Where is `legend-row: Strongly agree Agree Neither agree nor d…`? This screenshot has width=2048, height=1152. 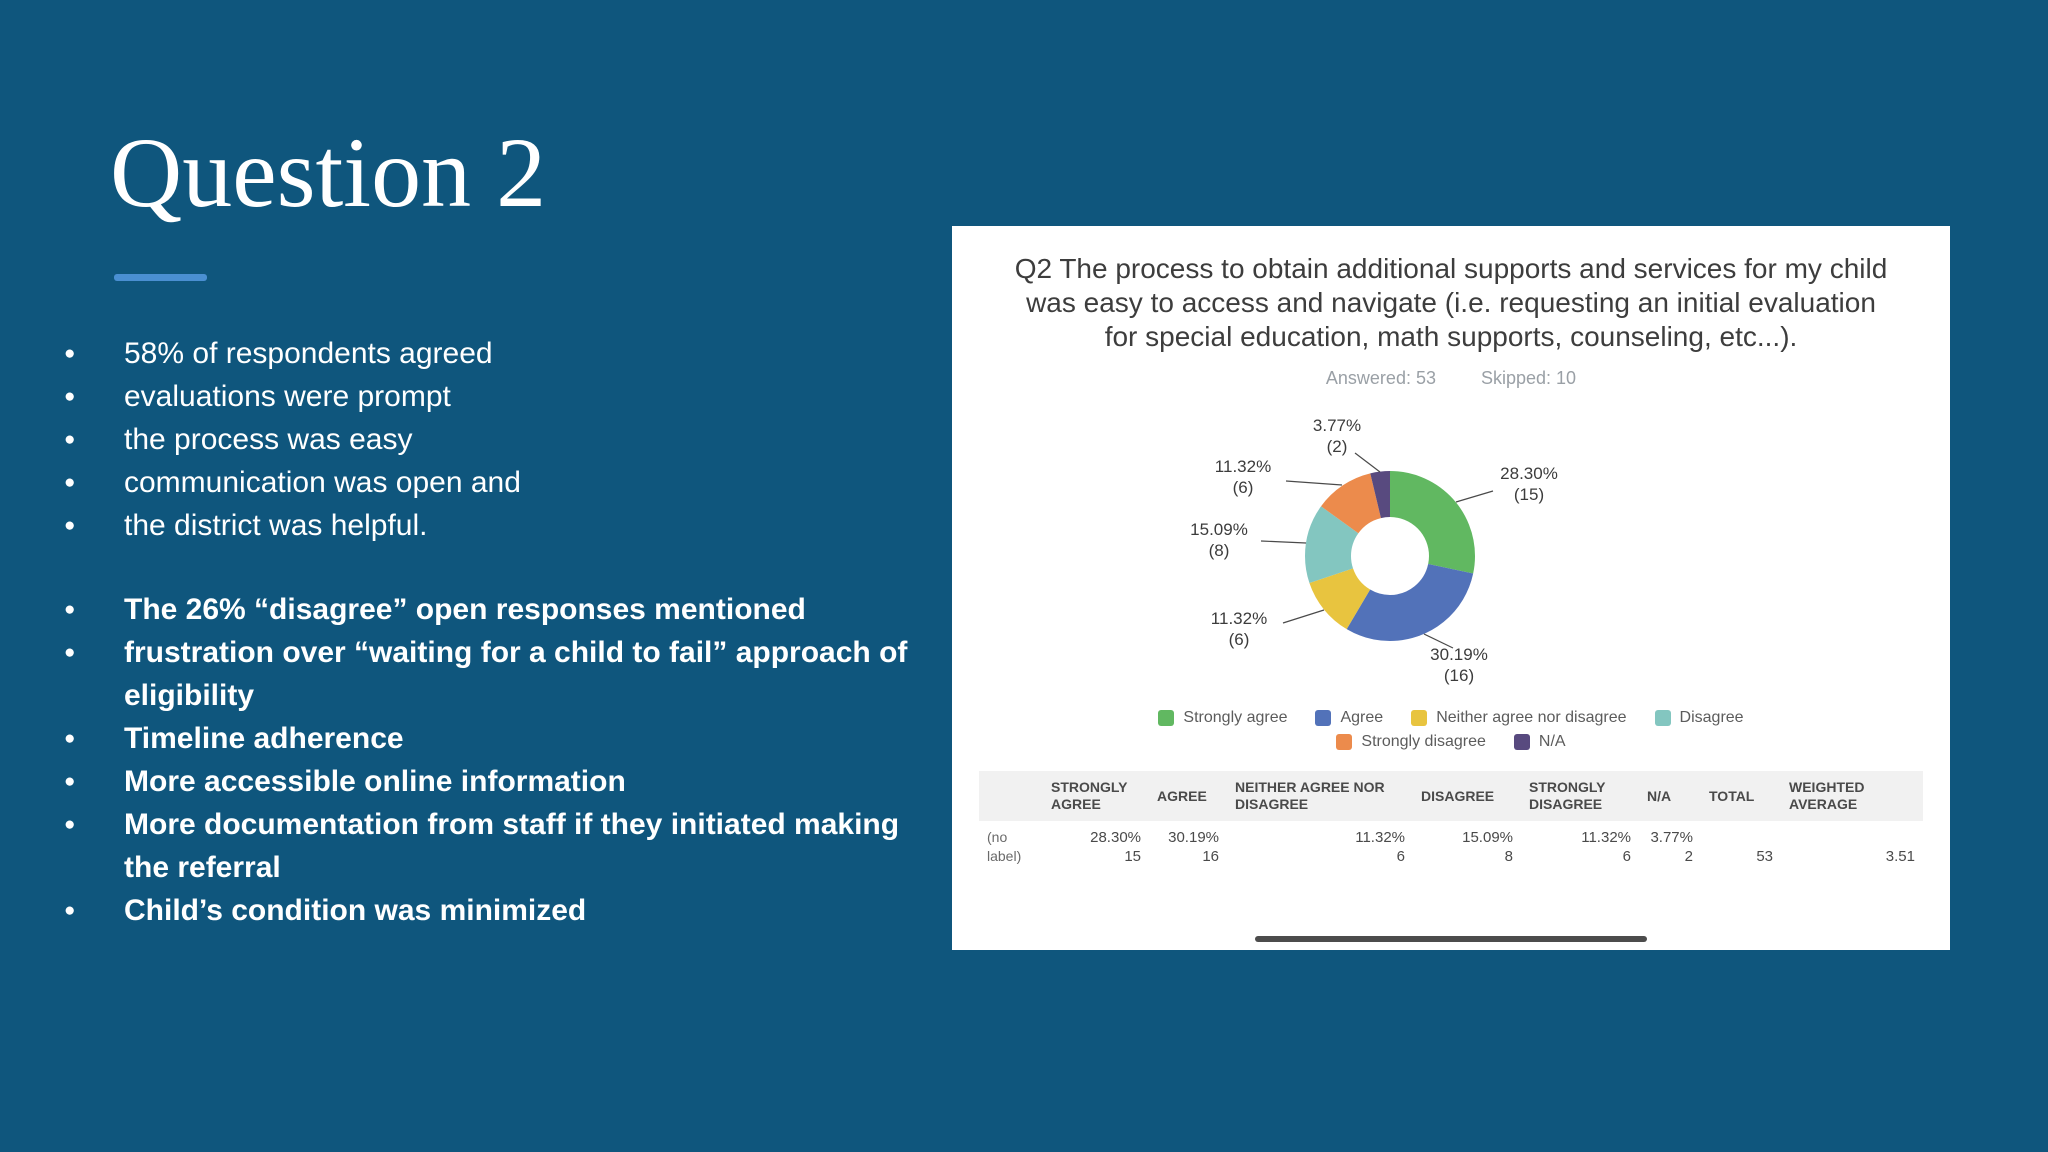
legend-row: Strongly agree Agree Neither agree nor d… is located at coordinates (1451, 718).